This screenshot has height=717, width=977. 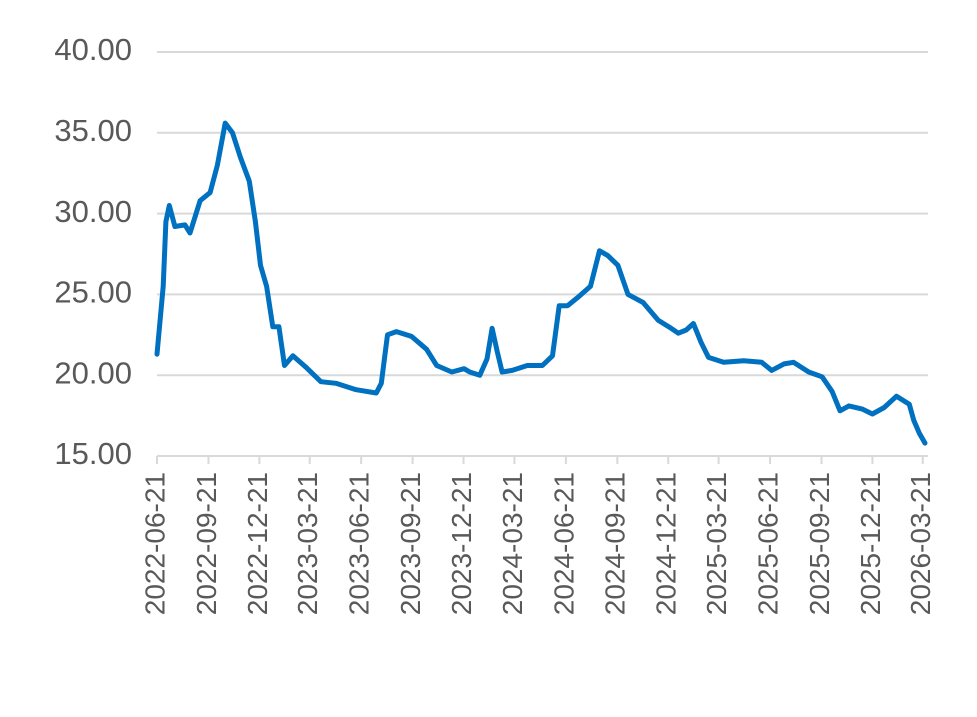 What do you see at coordinates (461, 543) in the screenshot?
I see `x-tick-label: 2023-12-21` at bounding box center [461, 543].